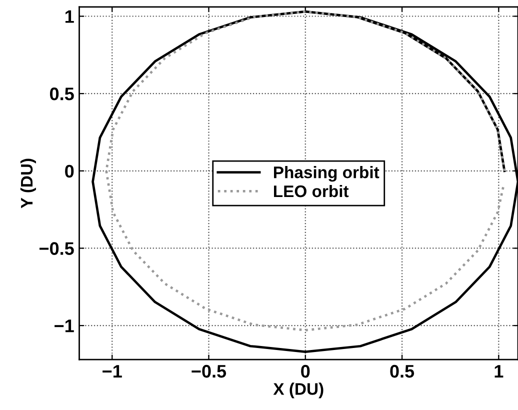 This screenshot has height=410, width=518. What do you see at coordinates (112, 371) in the screenshot?
I see `x-tick-label: −1` at bounding box center [112, 371].